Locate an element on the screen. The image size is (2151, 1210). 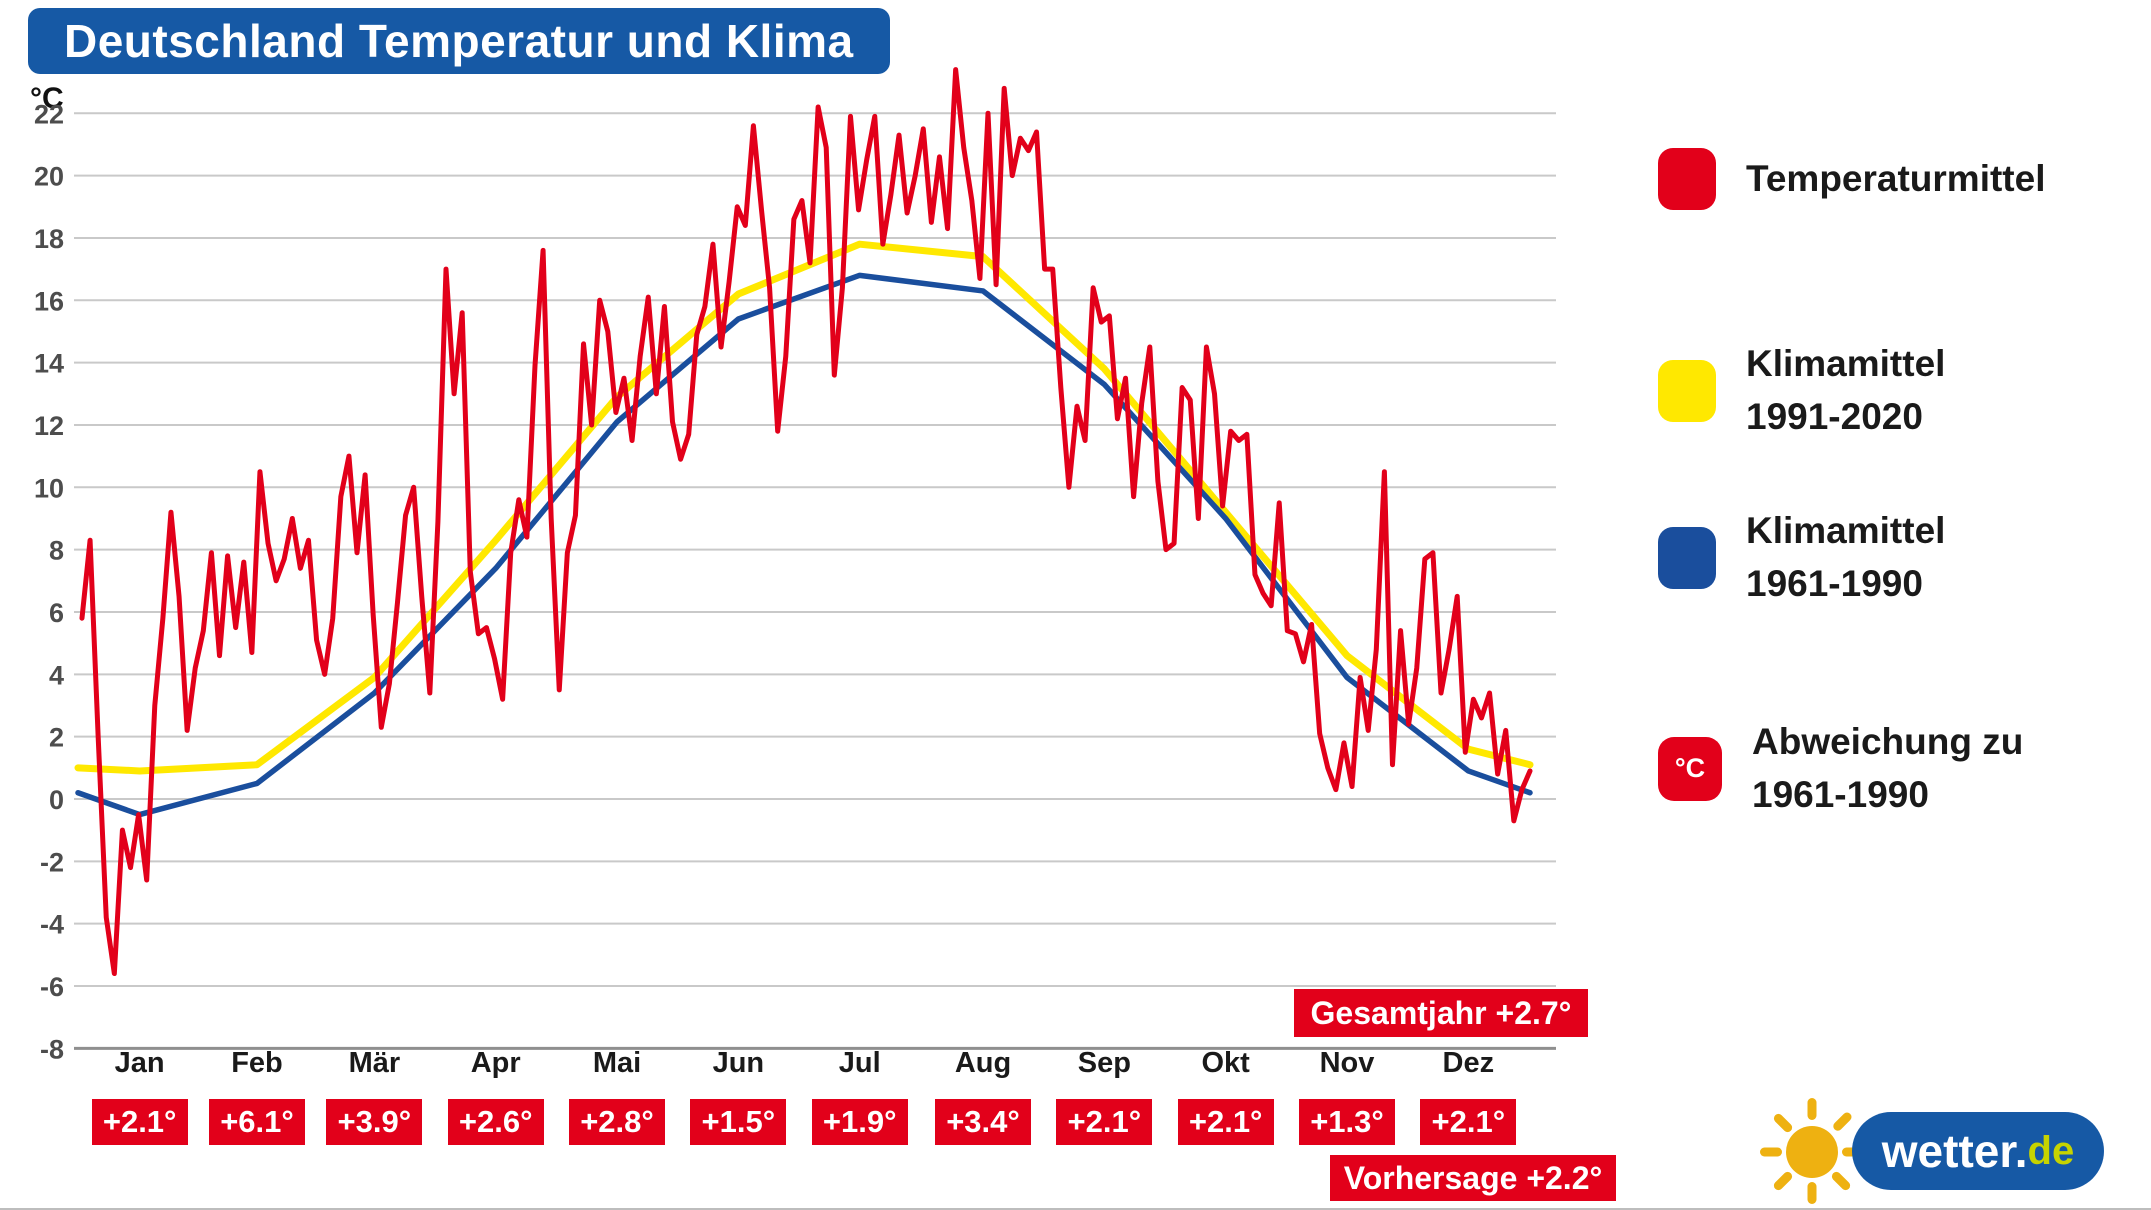
x-label-Jul: Jul is located at coordinates (860, 1063).